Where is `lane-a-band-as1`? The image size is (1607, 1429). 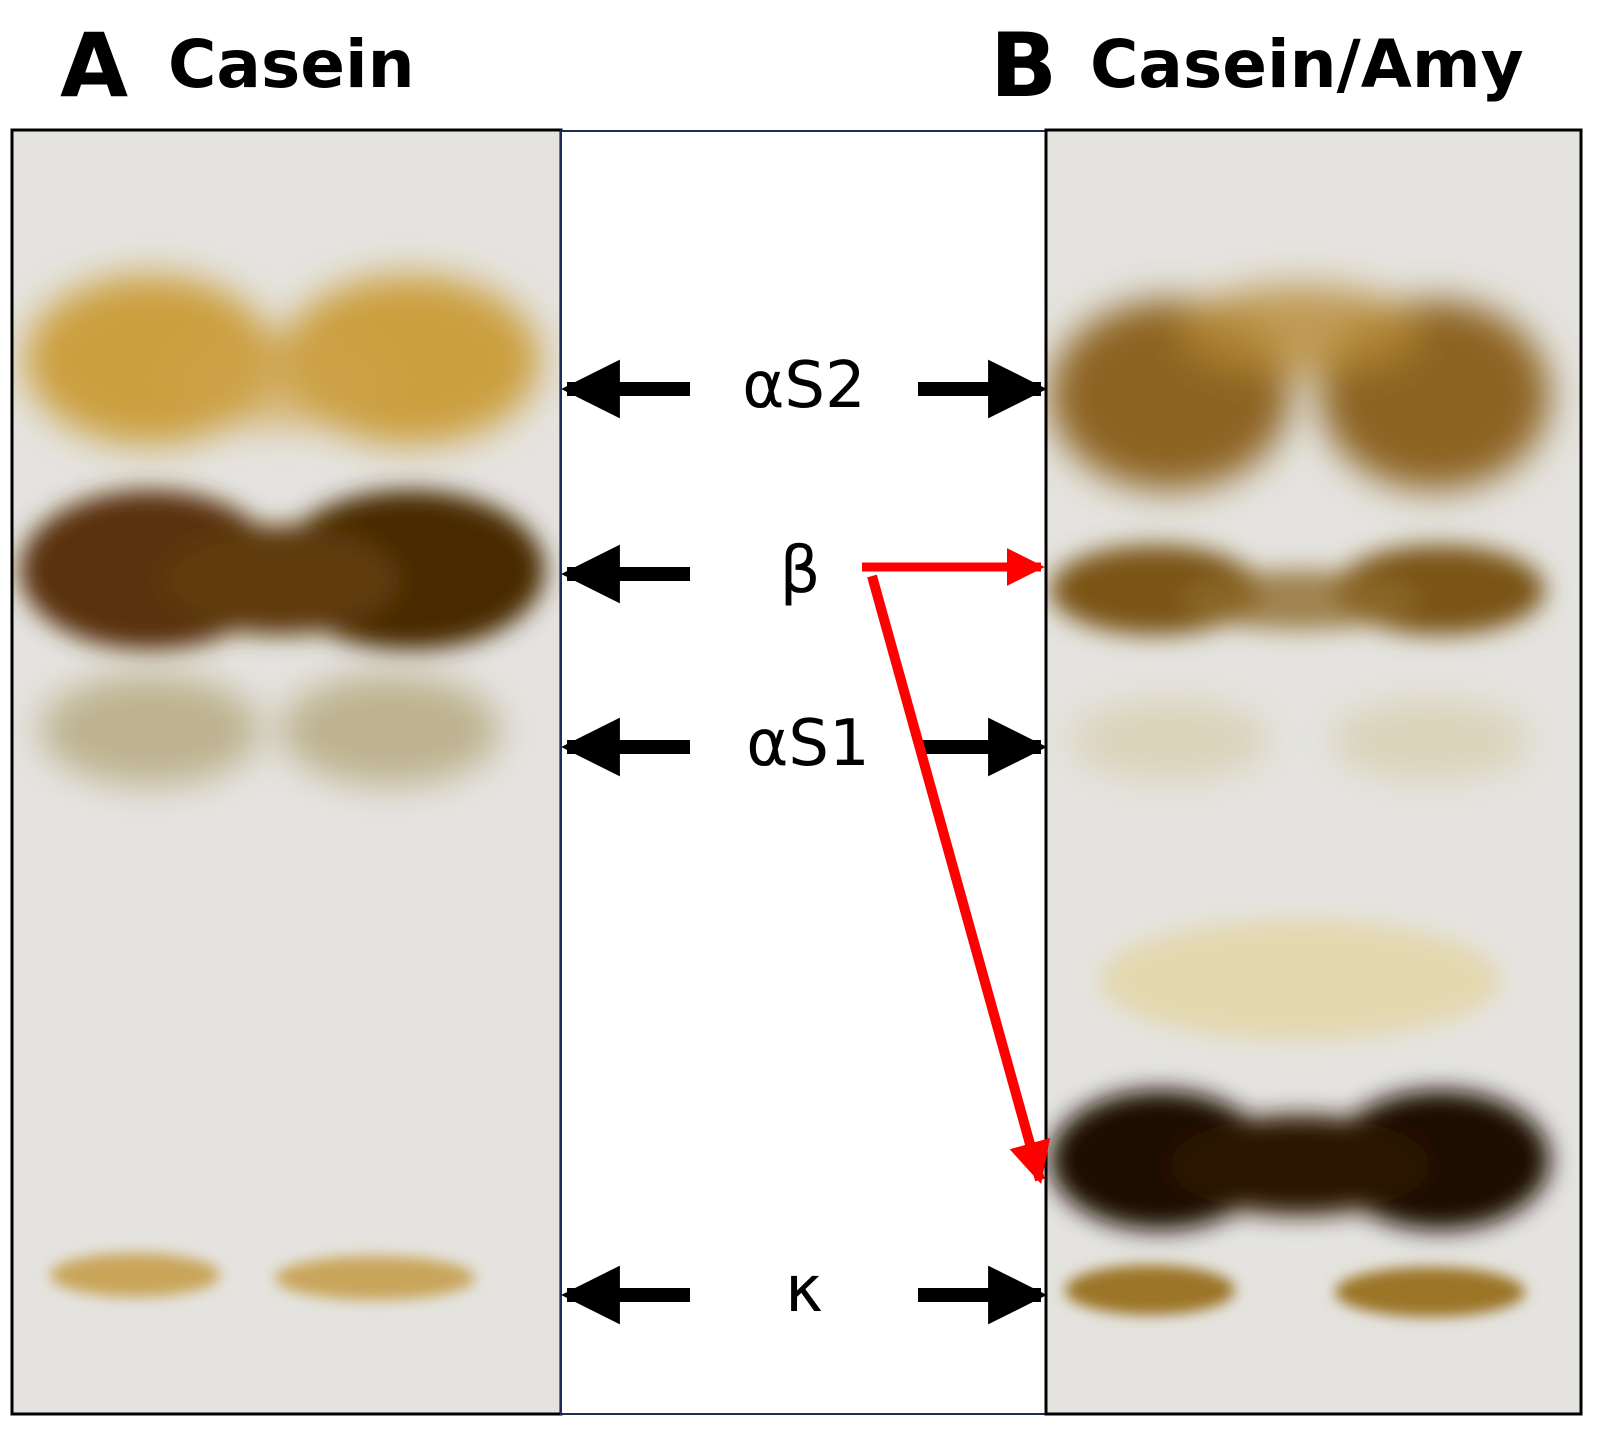 lane-a-band-as1 is located at coordinates (270, 730).